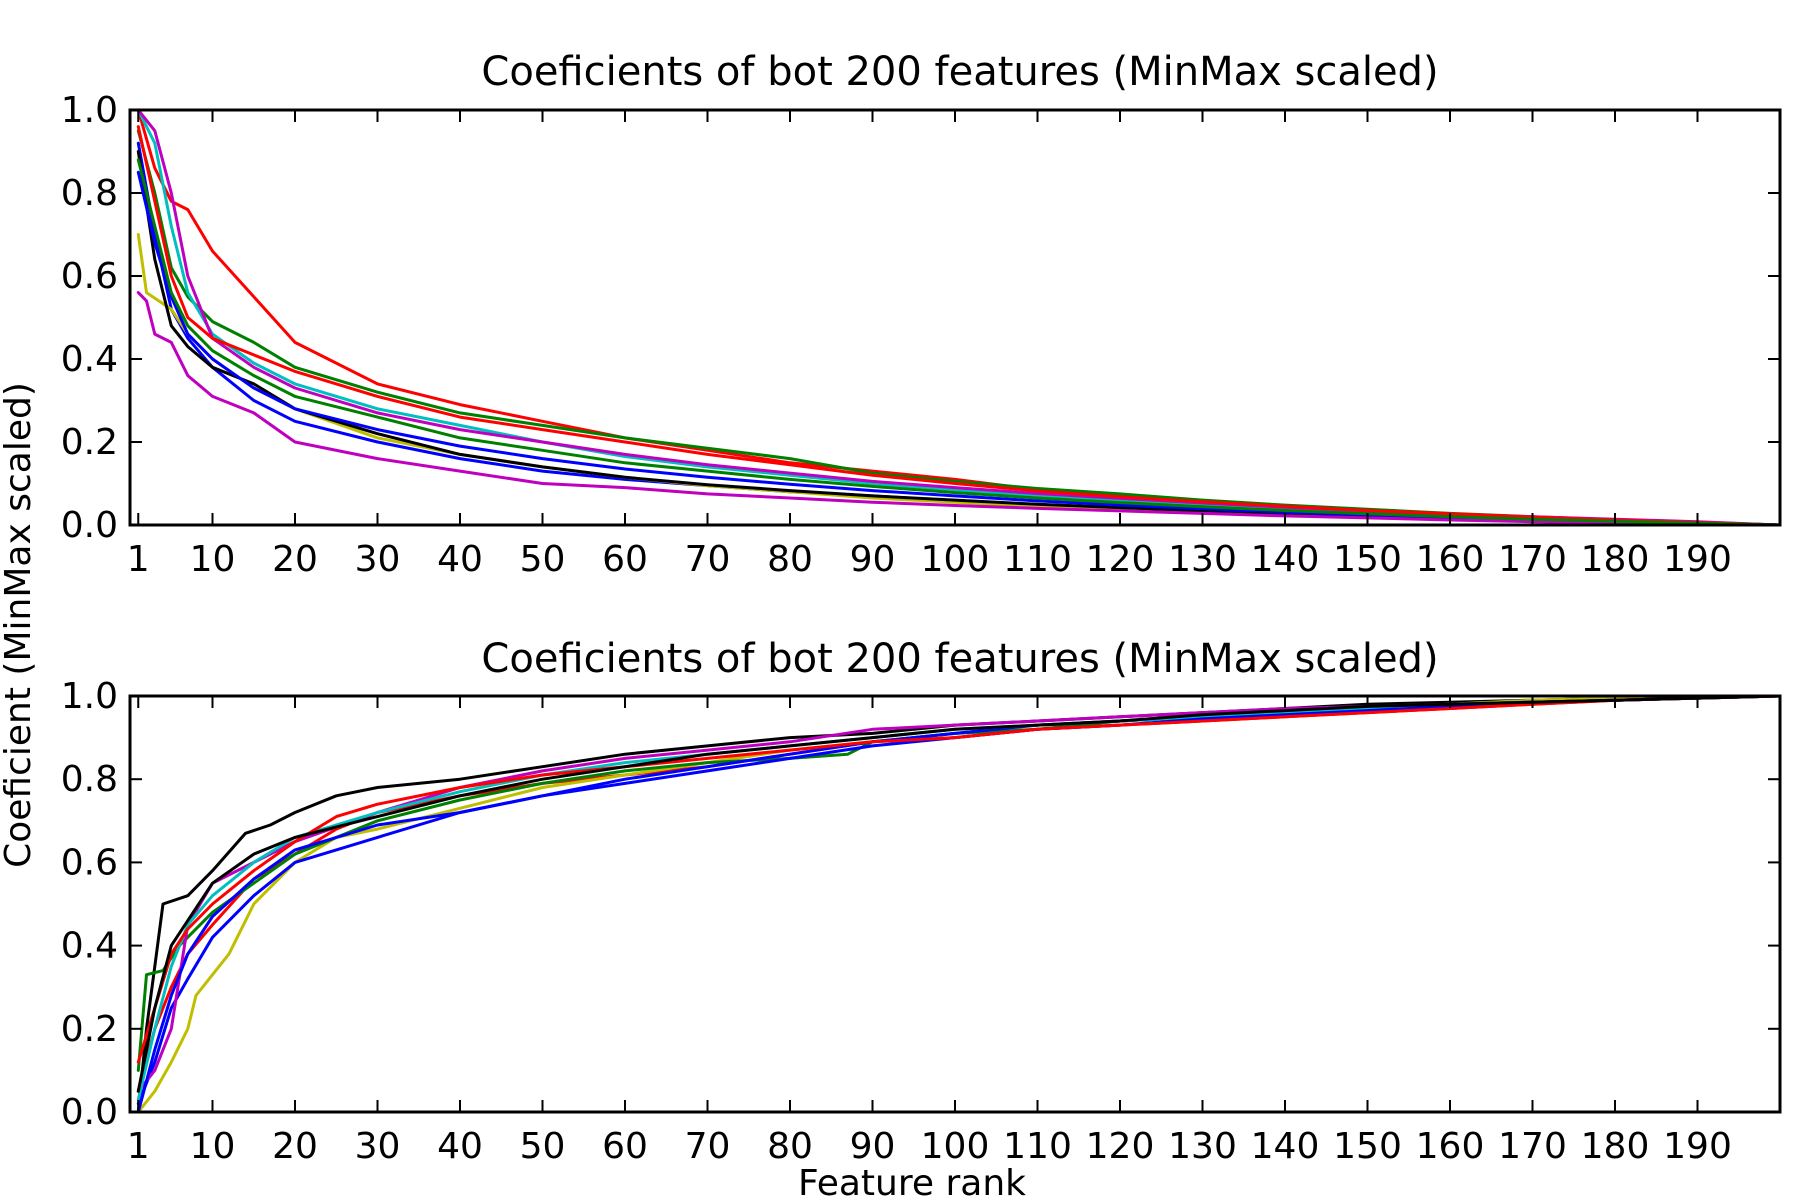  Describe the element at coordinates (1037, 559) in the screenshot. I see `top-panel-x-tick-label: 110` at that location.